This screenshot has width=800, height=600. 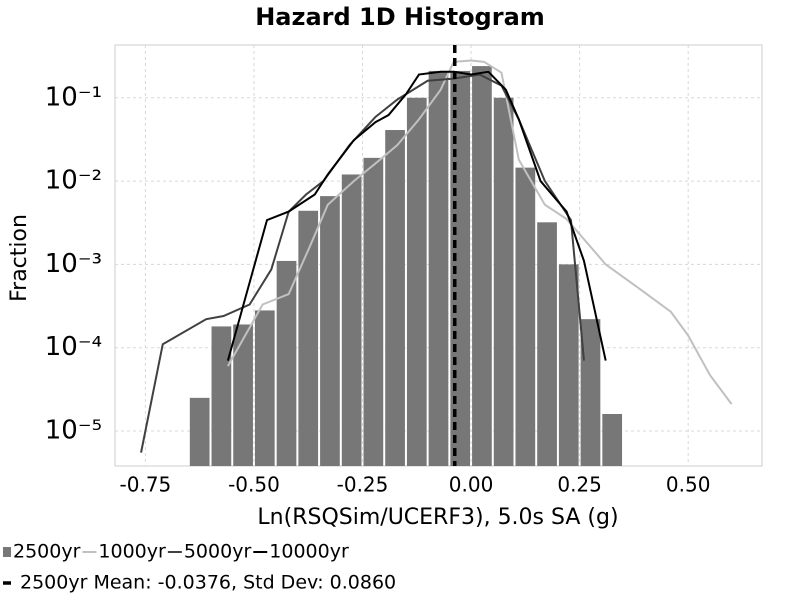 I want to click on legend-label: 2500yr Mean: -0.0376, Std Dev: 0.0860, so click(x=208, y=583).